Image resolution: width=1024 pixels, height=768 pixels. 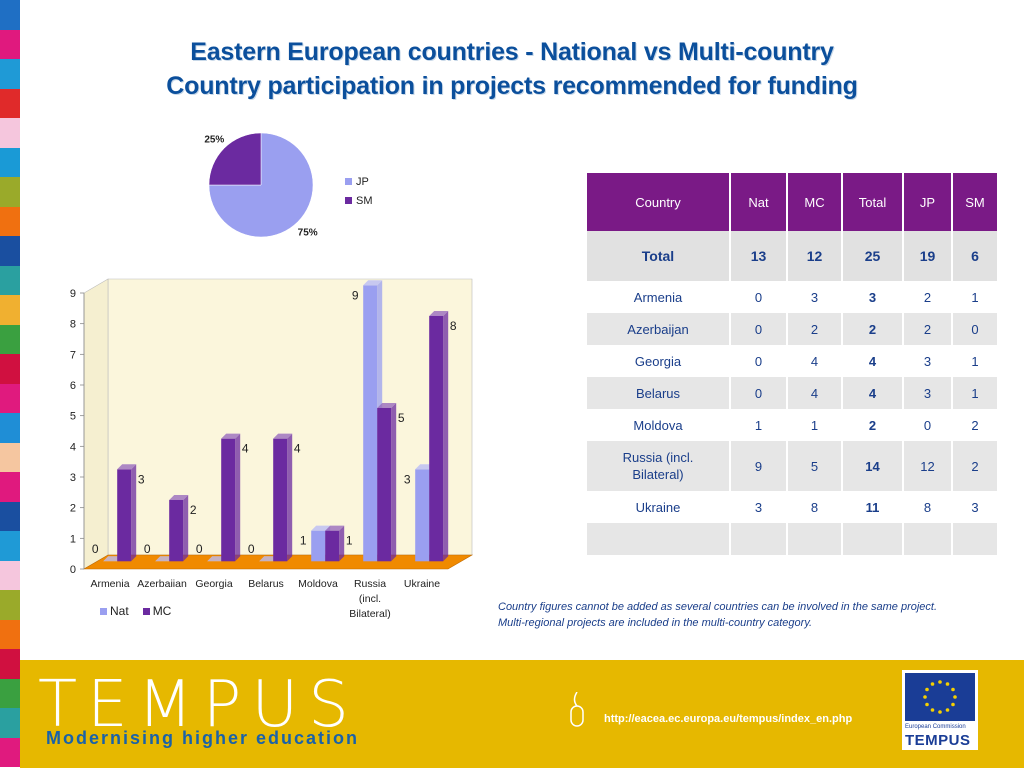 What do you see at coordinates (95, 549) in the screenshot?
I see `data-label-nat: 0` at bounding box center [95, 549].